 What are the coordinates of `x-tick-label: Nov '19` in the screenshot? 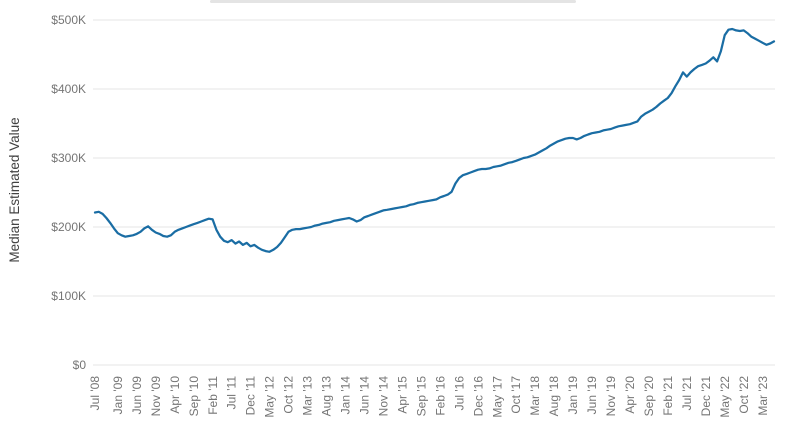 It's located at (611, 396).